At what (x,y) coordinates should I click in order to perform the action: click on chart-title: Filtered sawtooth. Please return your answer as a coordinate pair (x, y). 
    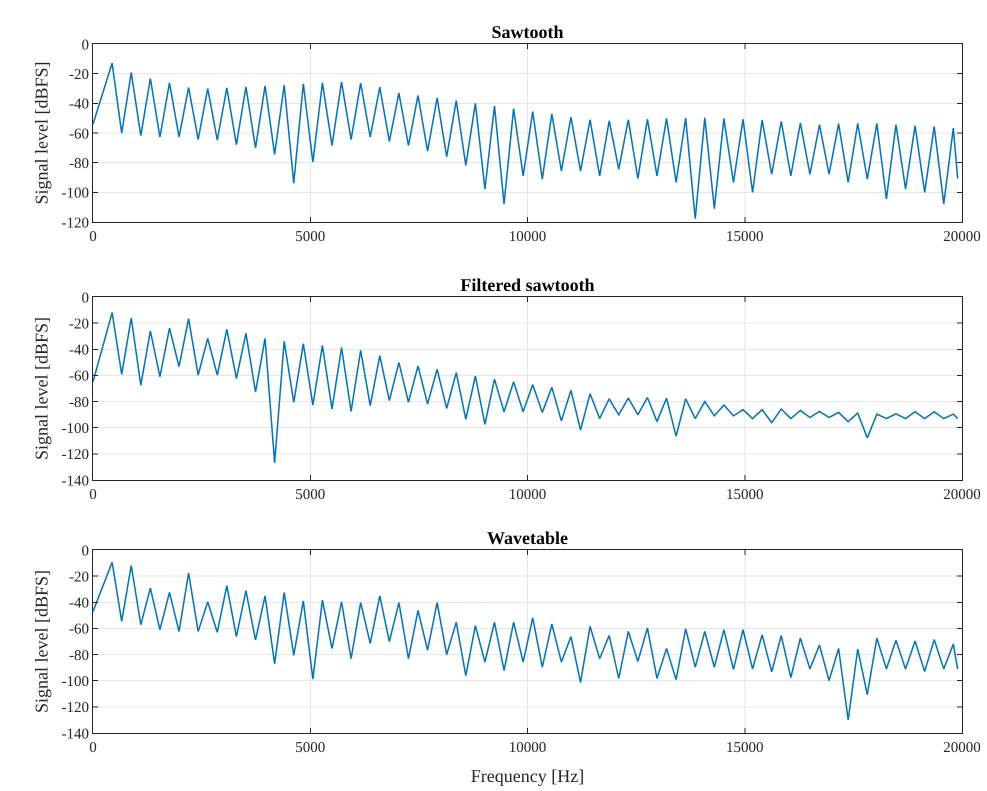
    Looking at the image, I should click on (527, 285).